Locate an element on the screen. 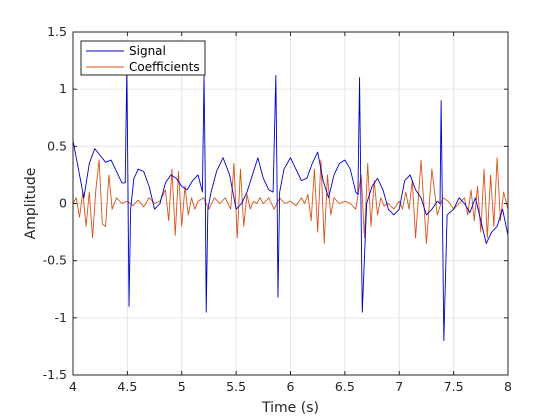 This screenshot has height=420, width=560. x-tick-label: 4 is located at coordinates (73, 386).